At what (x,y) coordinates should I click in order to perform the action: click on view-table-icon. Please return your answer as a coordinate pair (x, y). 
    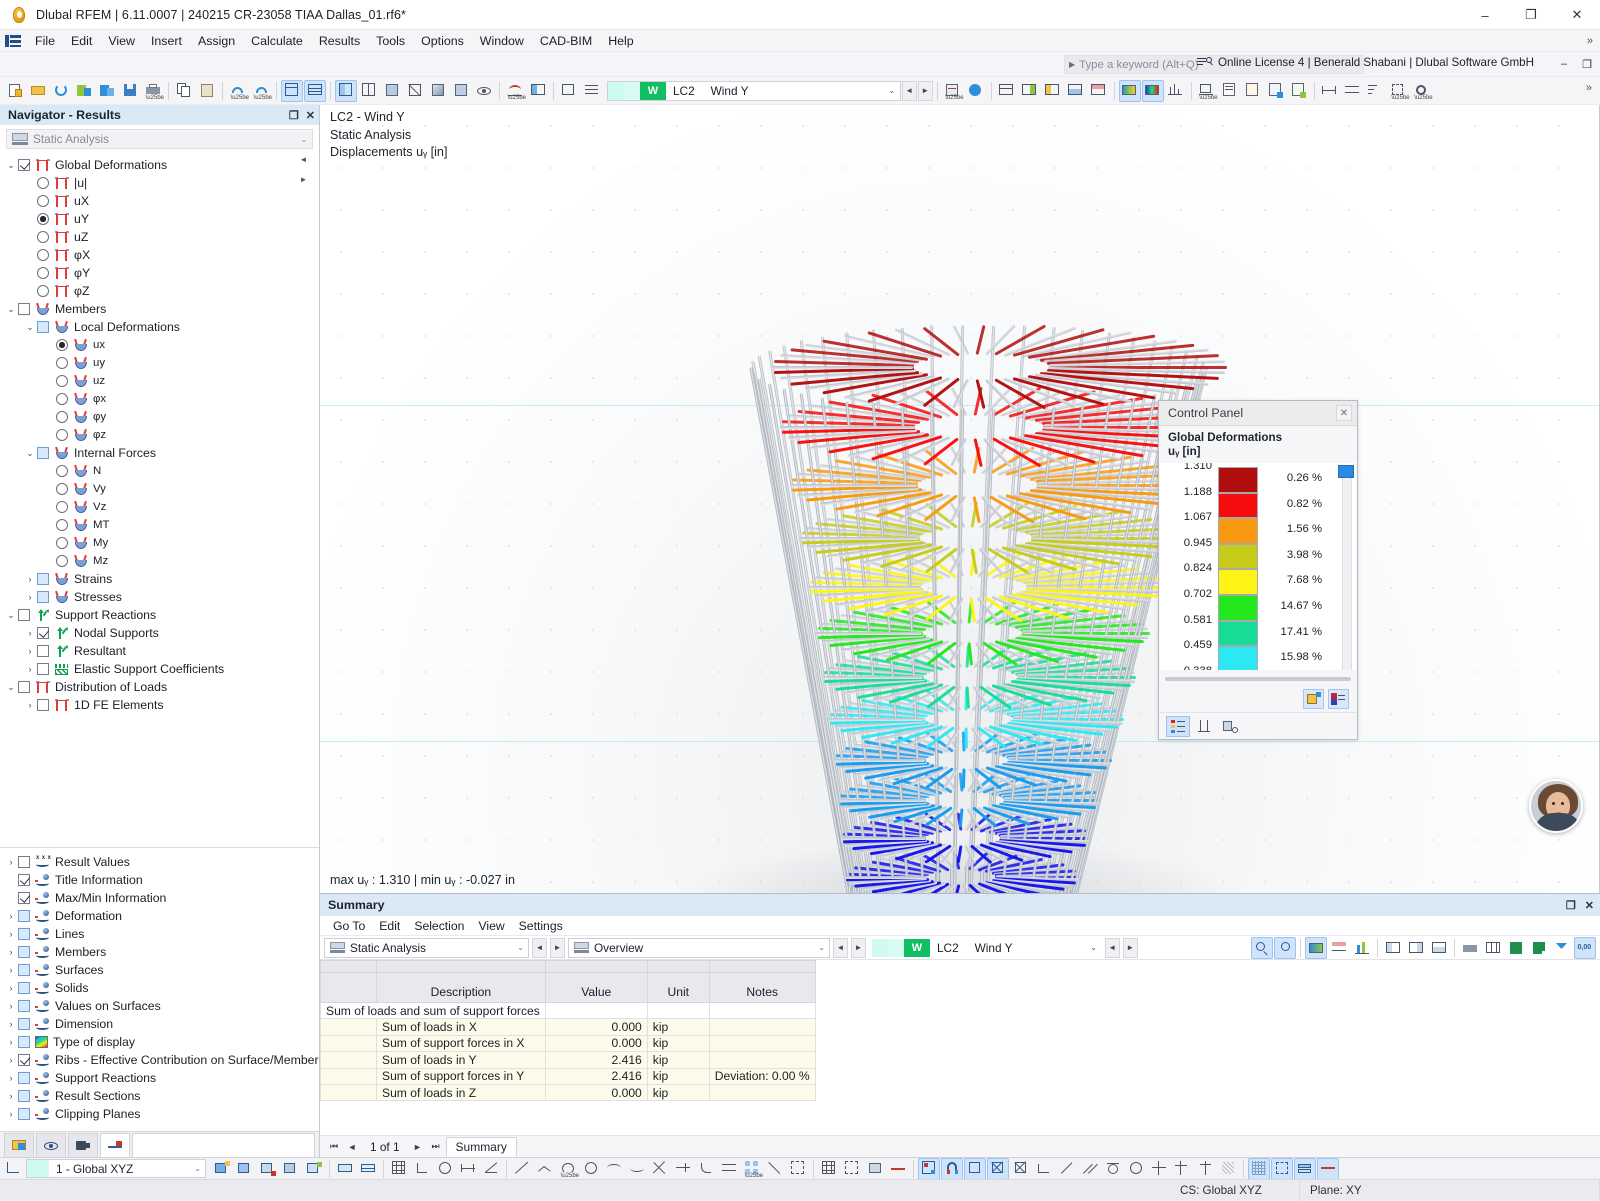
    Looking at the image, I should click on (315, 91).